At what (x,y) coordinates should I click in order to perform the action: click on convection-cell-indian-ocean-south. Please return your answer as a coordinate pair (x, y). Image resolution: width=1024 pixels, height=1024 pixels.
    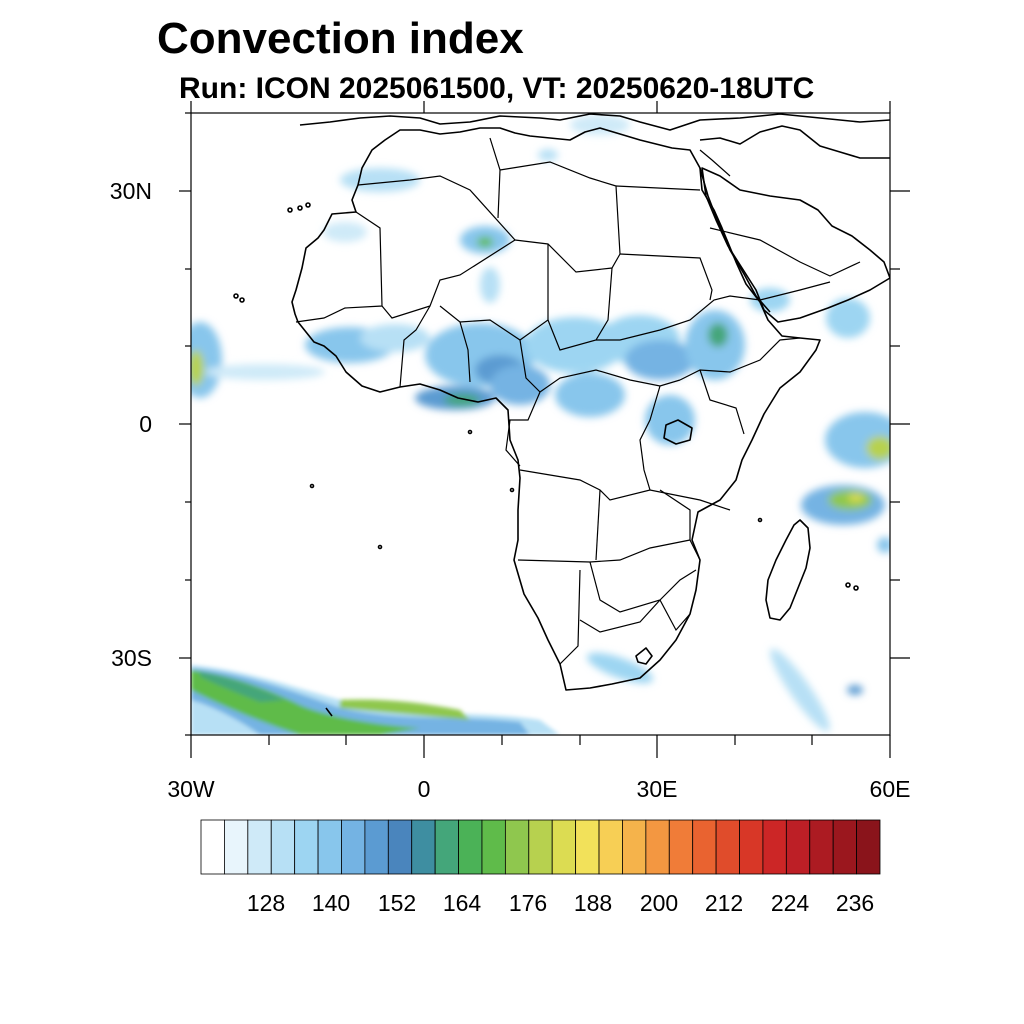
    Looking at the image, I should click on (883, 545).